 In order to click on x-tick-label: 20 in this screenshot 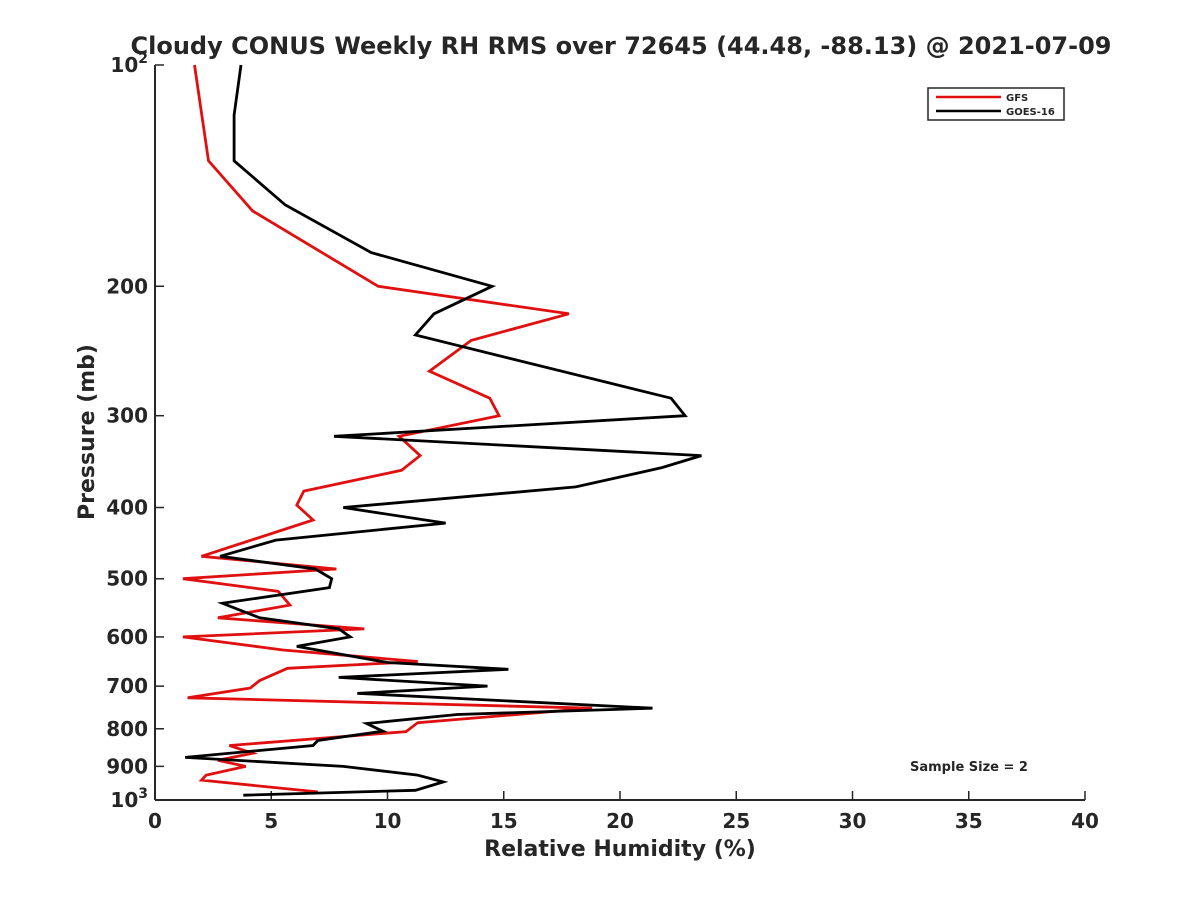, I will do `click(620, 821)`.